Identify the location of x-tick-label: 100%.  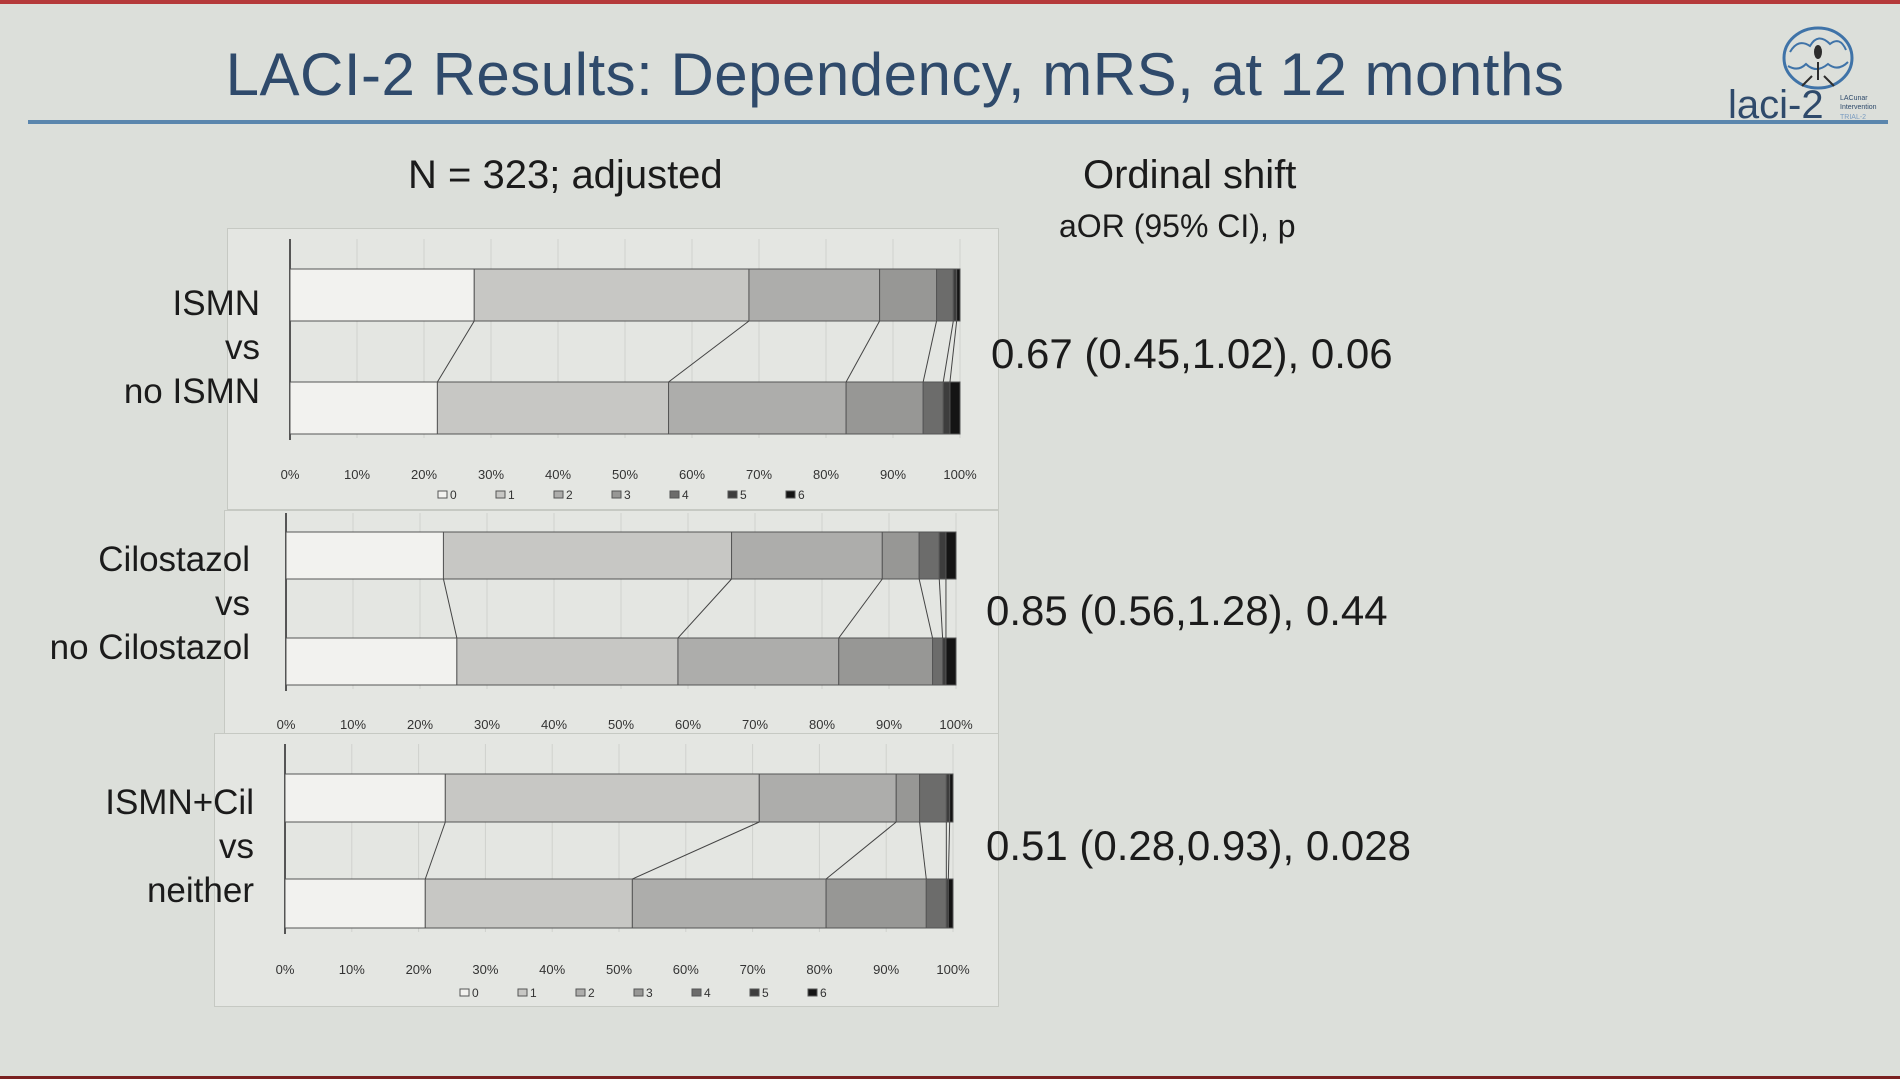
(953, 969).